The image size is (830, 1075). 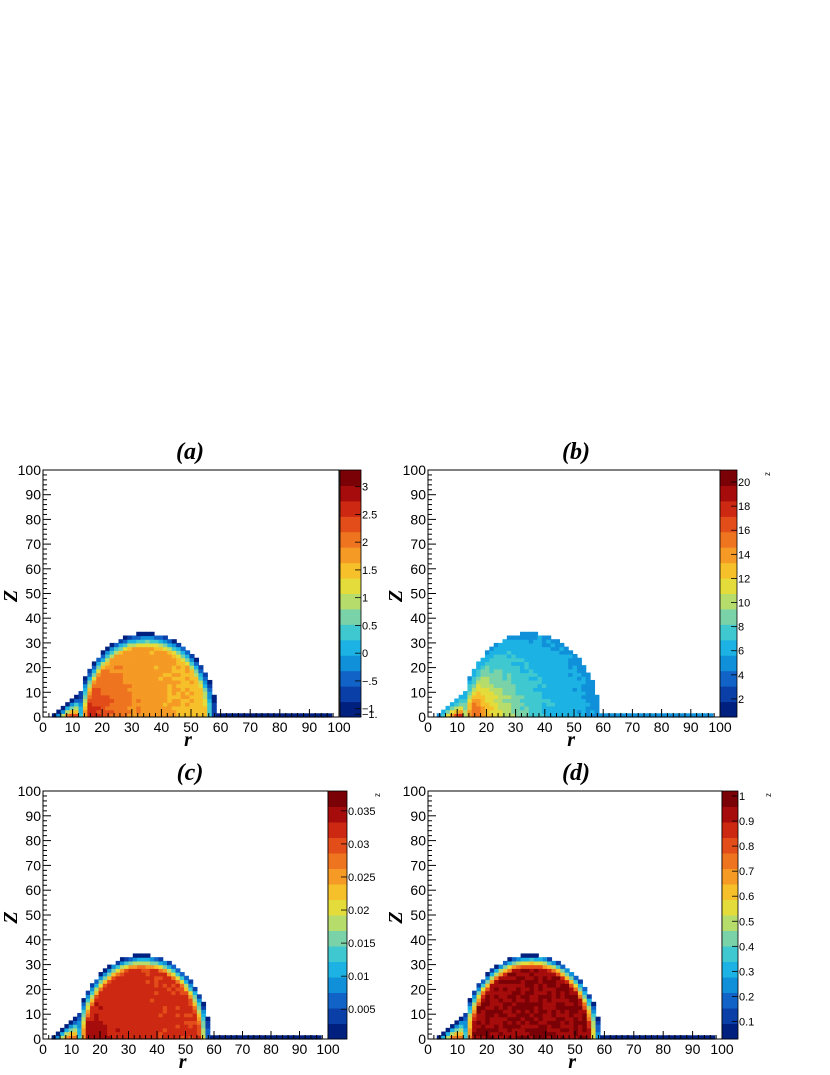 I want to click on x-tick-label: 10, so click(x=73, y=727).